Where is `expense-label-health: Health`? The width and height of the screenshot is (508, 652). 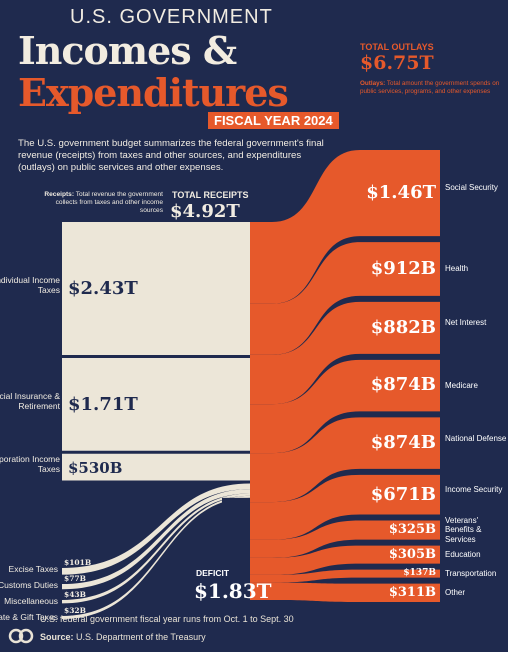 expense-label-health: Health is located at coordinates (457, 269).